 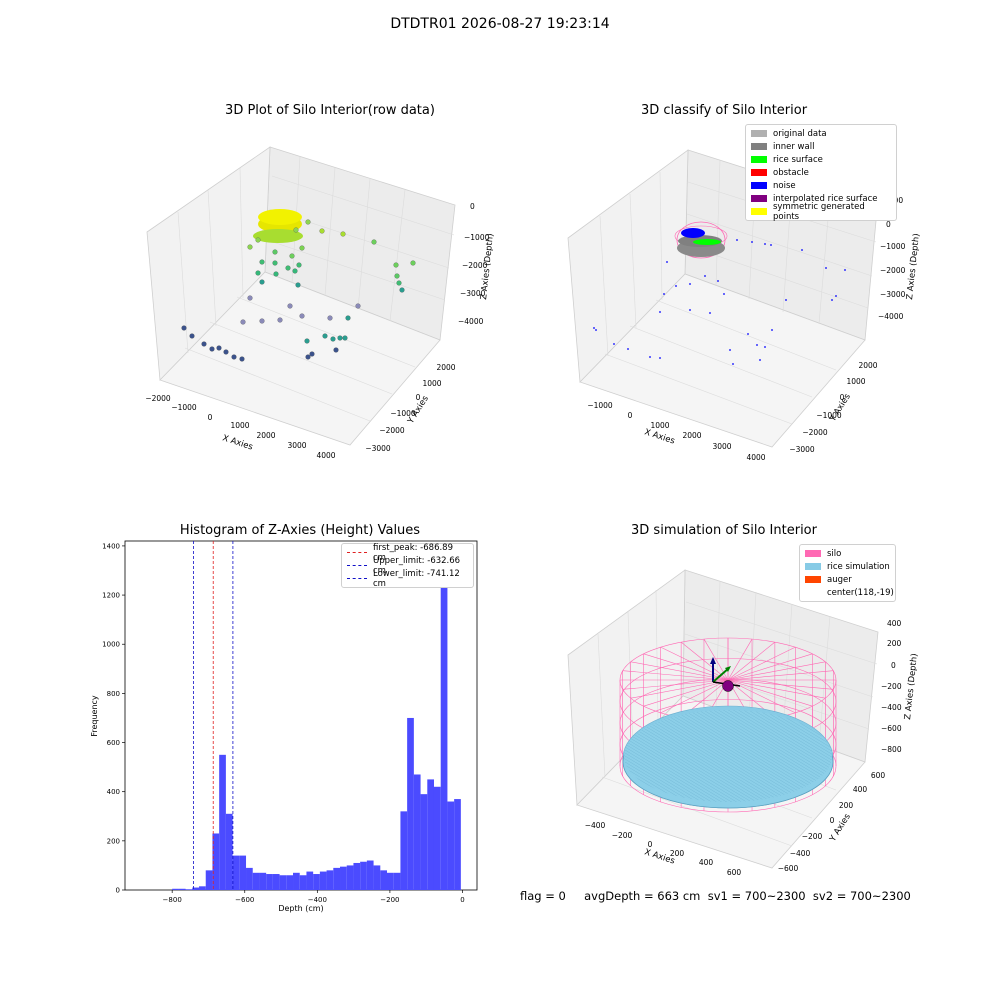 What do you see at coordinates (821, 133) in the screenshot?
I see `legend-item-original-data: original data` at bounding box center [821, 133].